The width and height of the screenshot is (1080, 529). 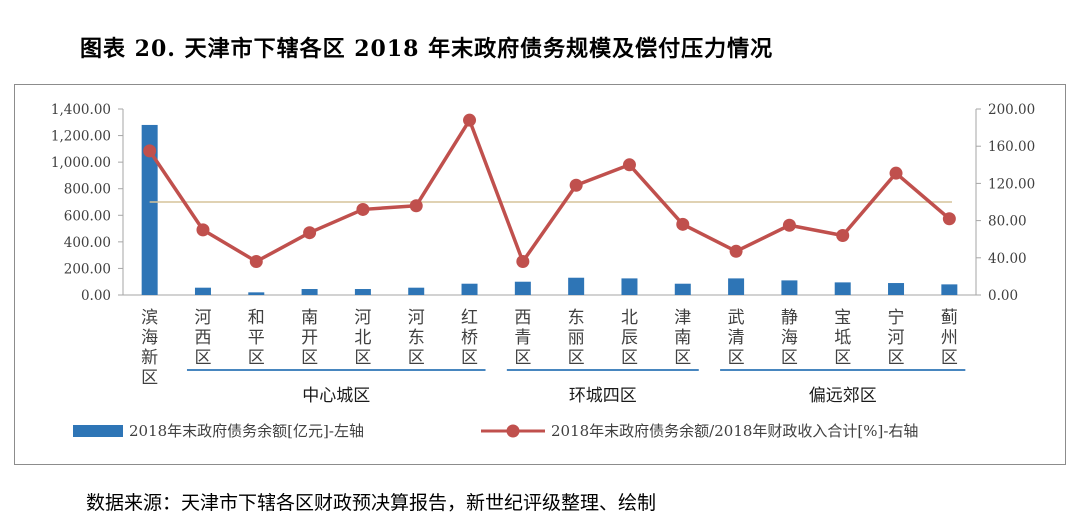 What do you see at coordinates (682, 289) in the screenshot?
I see `bar-津南区` at bounding box center [682, 289].